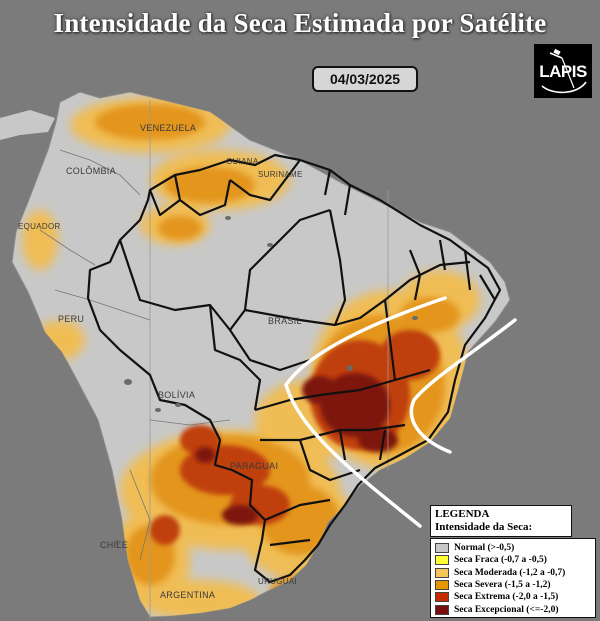  I want to click on label-chile: CHILE, so click(114, 545).